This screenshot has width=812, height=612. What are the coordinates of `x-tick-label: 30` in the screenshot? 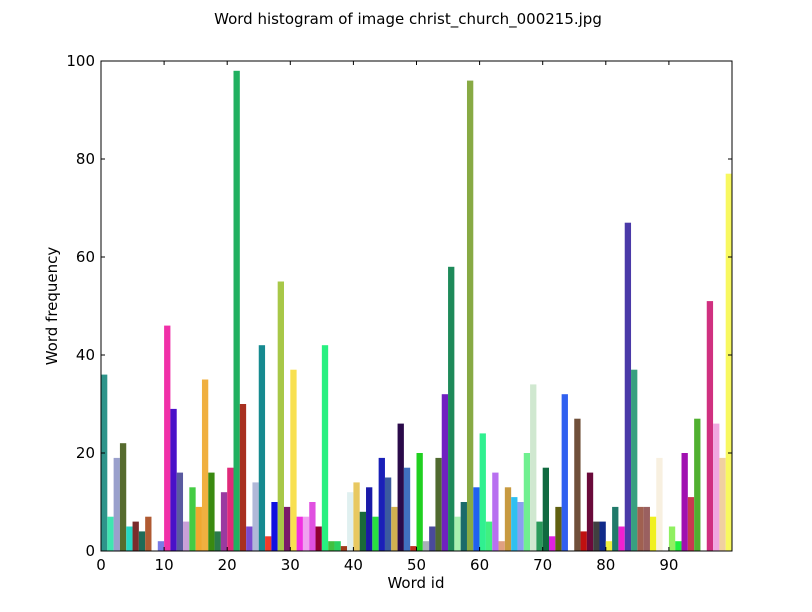 It's located at (290, 565).